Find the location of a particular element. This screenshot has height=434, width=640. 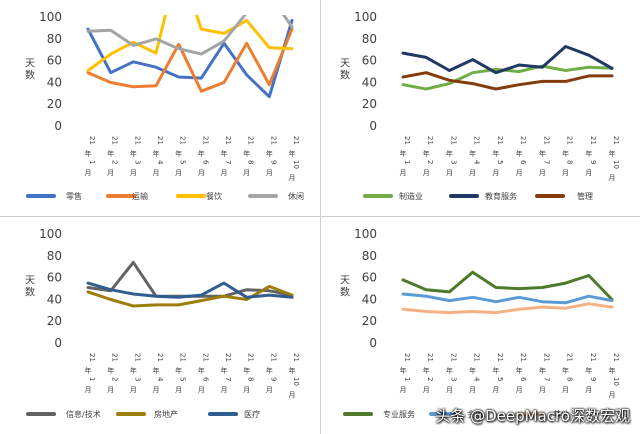

legend-label: 医疗 is located at coordinates (252, 414).